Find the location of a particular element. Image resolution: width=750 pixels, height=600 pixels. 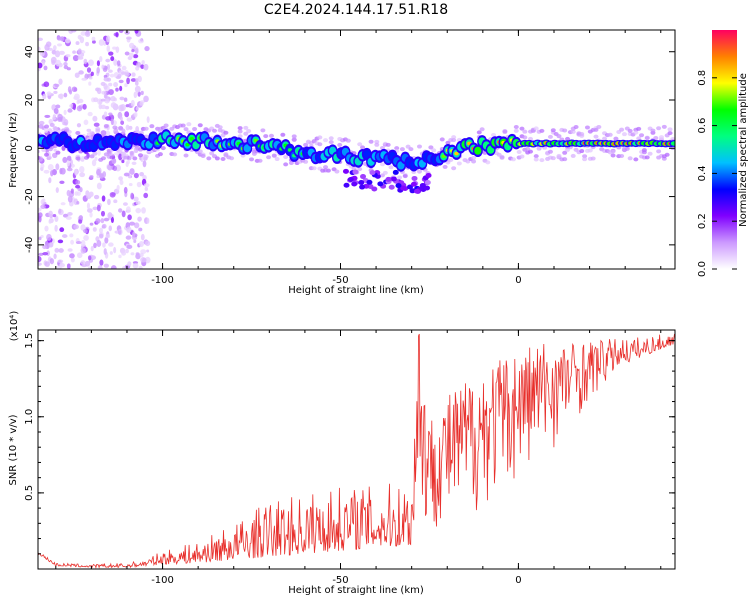

colorbar-tick-label: 0.4 is located at coordinates (702, 173).